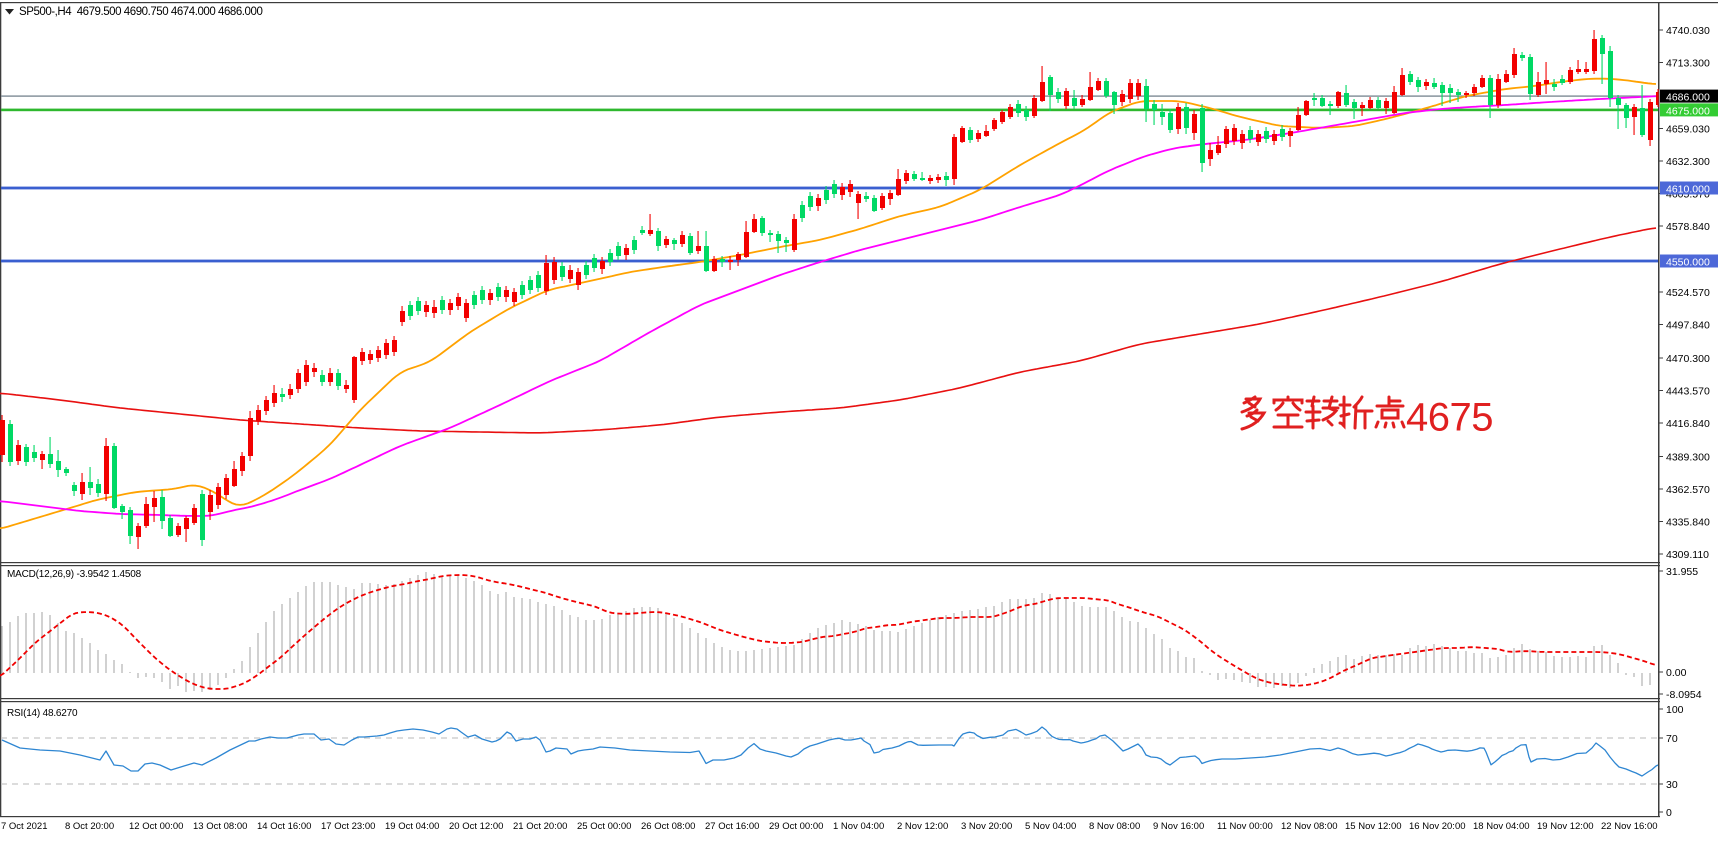  What do you see at coordinates (1688, 64) in the screenshot?
I see `svg-text: 4713.300` at bounding box center [1688, 64].